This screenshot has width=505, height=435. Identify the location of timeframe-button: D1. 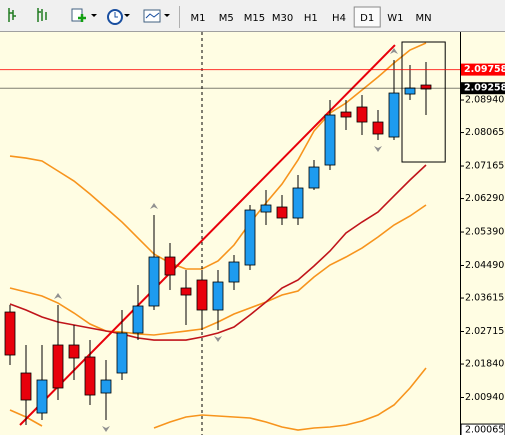
(367, 18).